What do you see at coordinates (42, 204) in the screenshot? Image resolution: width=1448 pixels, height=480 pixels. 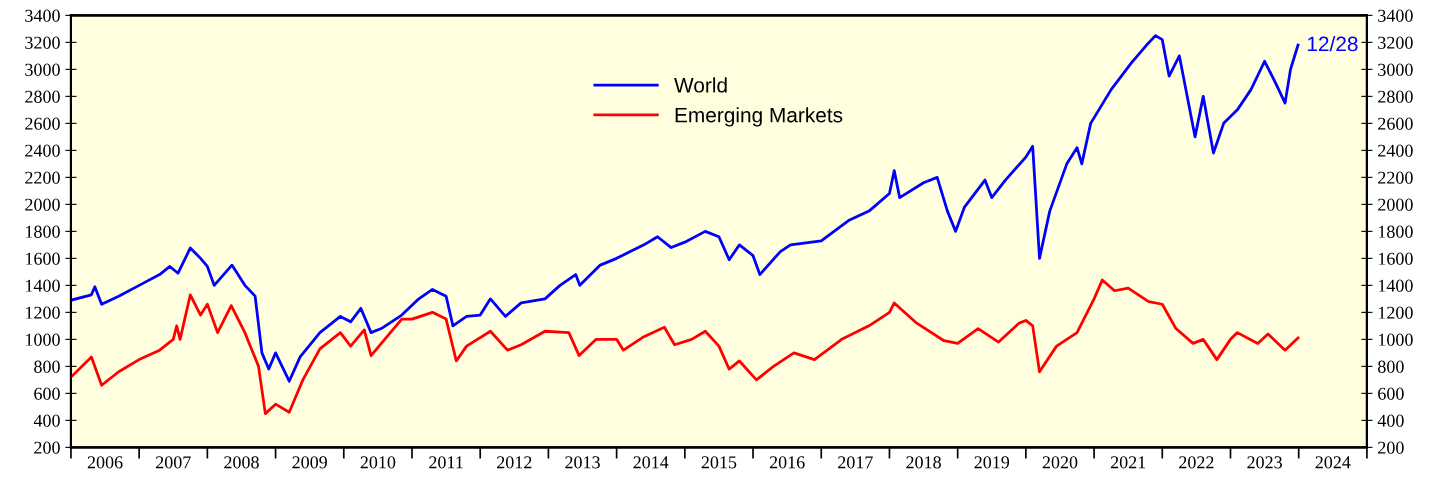 I see `y-tick-label: 2000` at bounding box center [42, 204].